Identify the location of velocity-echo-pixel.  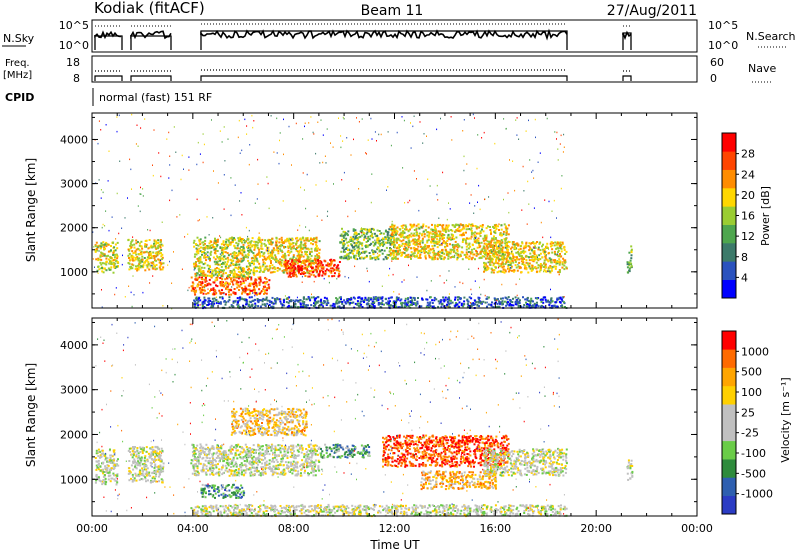
(117, 474).